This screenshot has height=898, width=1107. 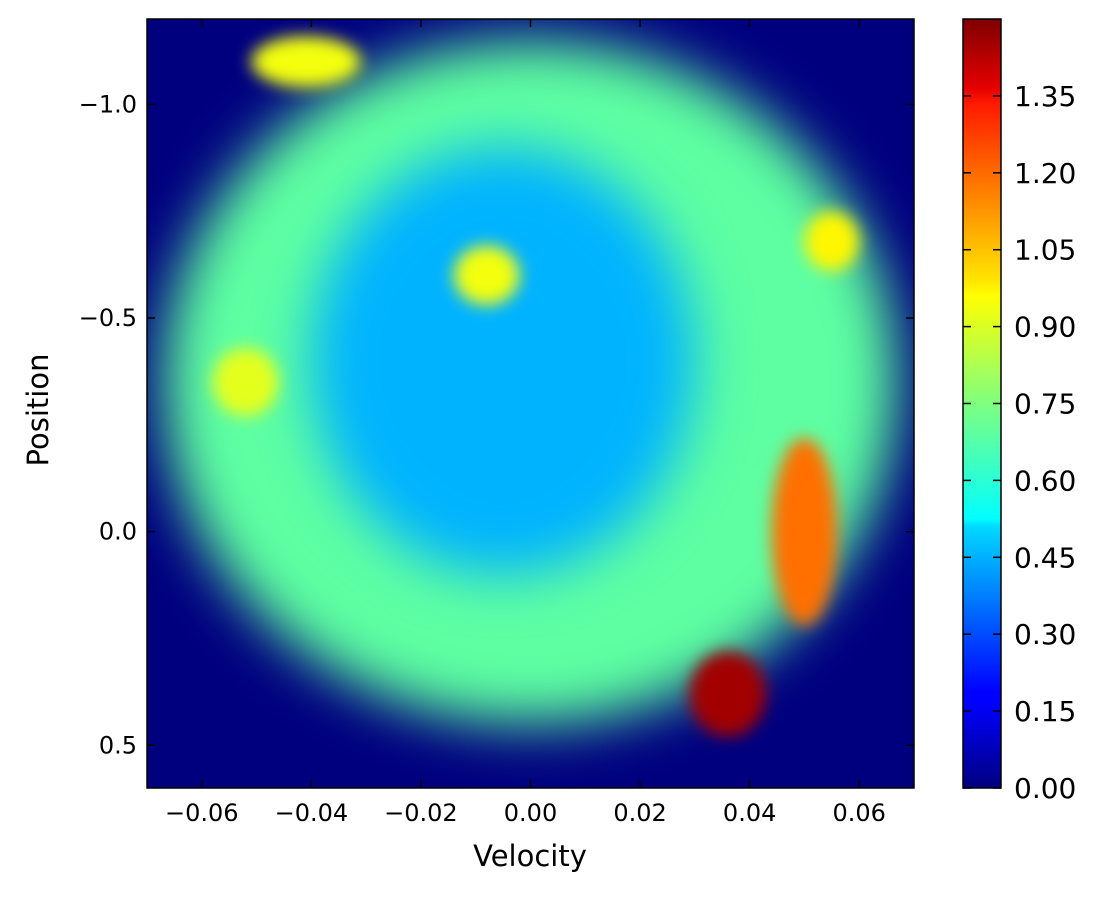 What do you see at coordinates (639, 813) in the screenshot?
I see `x-tick-label: 0.02` at bounding box center [639, 813].